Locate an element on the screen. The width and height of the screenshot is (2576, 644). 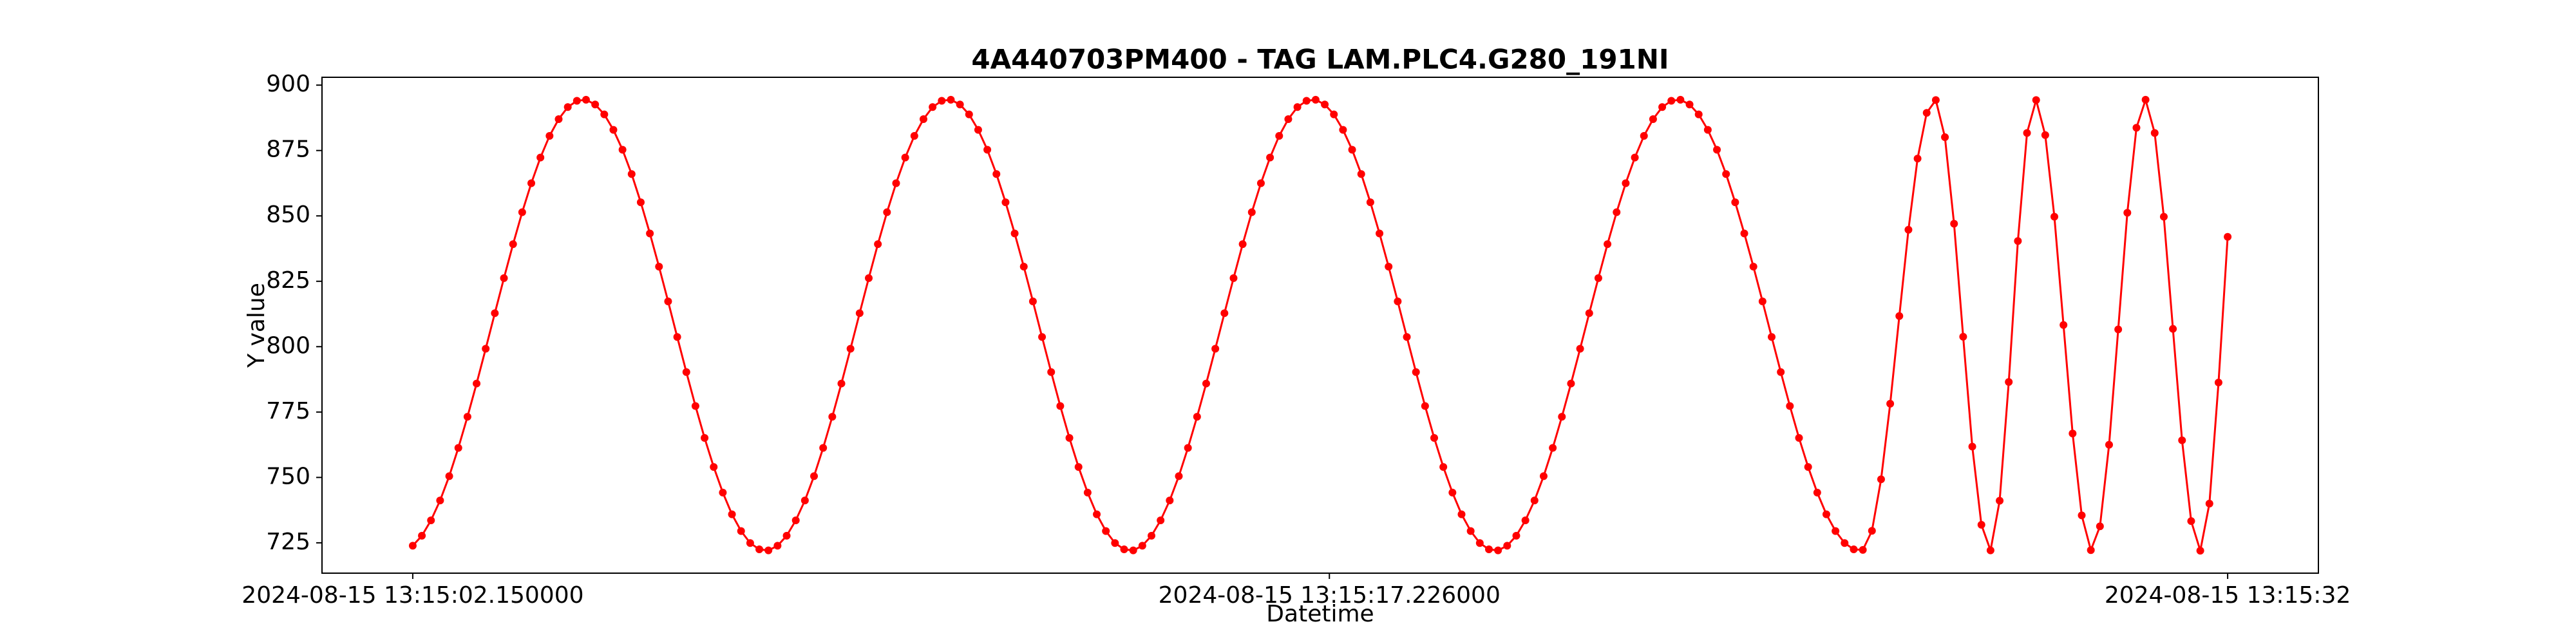
chart-title: 4A440703PM400 - TAG LAM.PLC4.G280_191NI is located at coordinates (1320, 60).